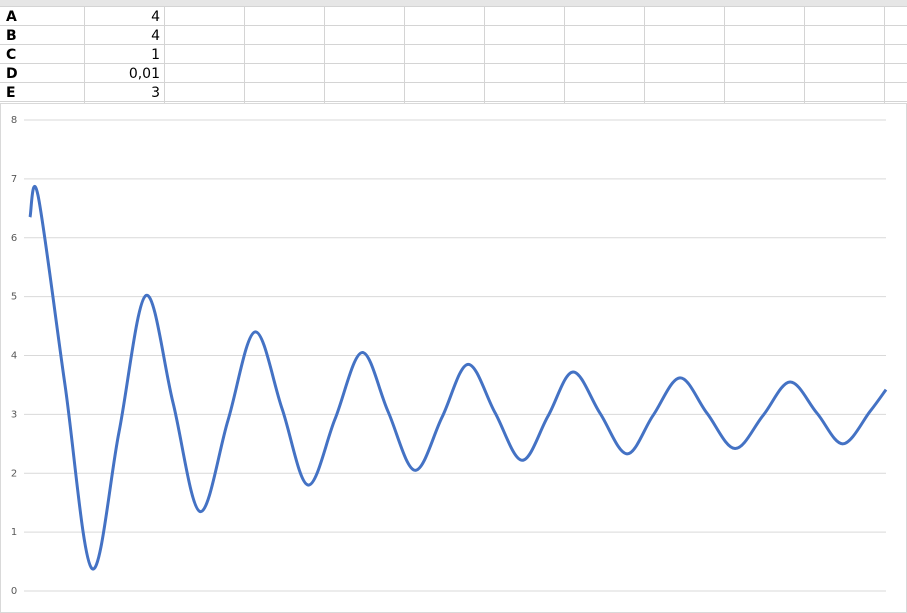 Image resolution: width=907 pixels, height=613 pixels. Describe the element at coordinates (14, 473) in the screenshot. I see `y-tick-label: 2` at that location.